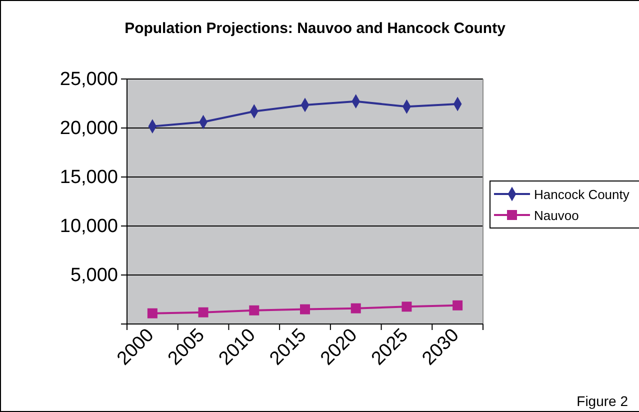  What do you see at coordinates (89, 79) in the screenshot?
I see `y-tick-label: 25,000` at bounding box center [89, 79].